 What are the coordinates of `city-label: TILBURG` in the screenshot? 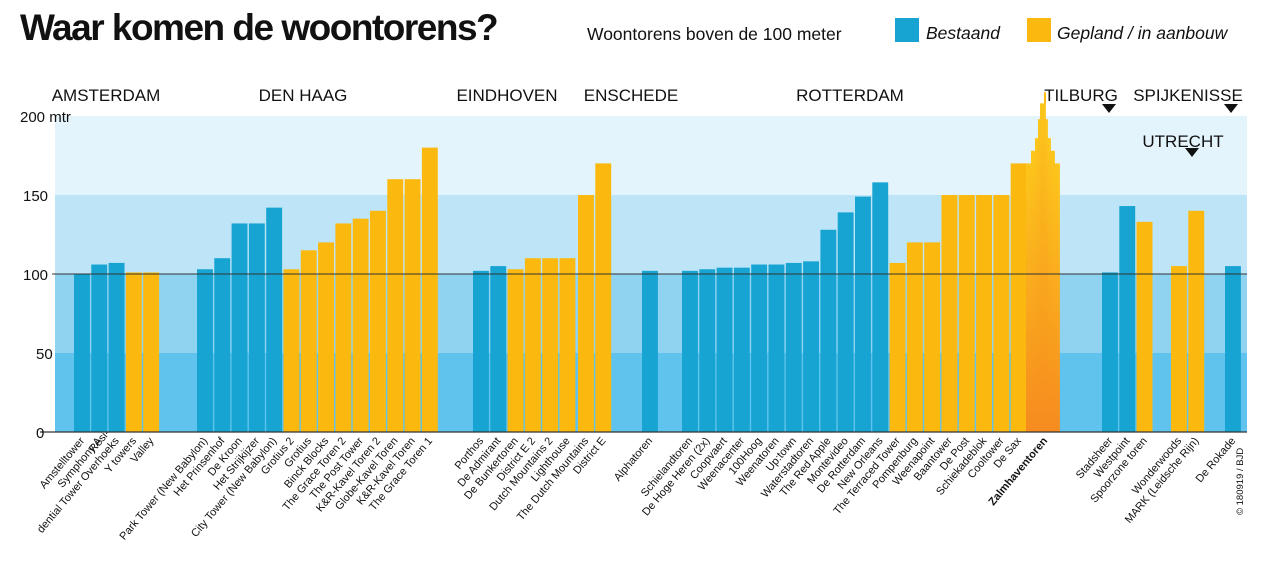 It's located at (1081, 95).